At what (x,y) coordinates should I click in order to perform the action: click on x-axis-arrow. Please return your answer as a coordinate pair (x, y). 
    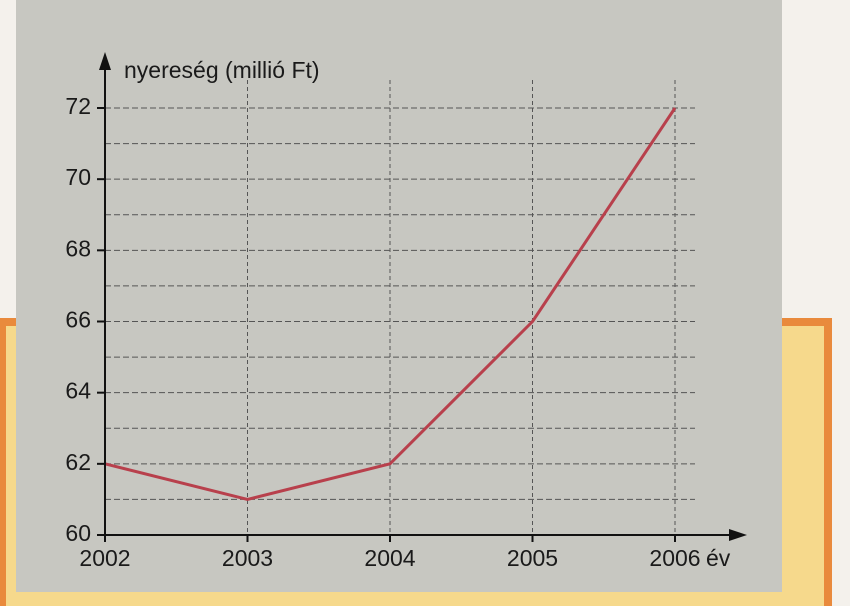
    Looking at the image, I should click on (738, 535).